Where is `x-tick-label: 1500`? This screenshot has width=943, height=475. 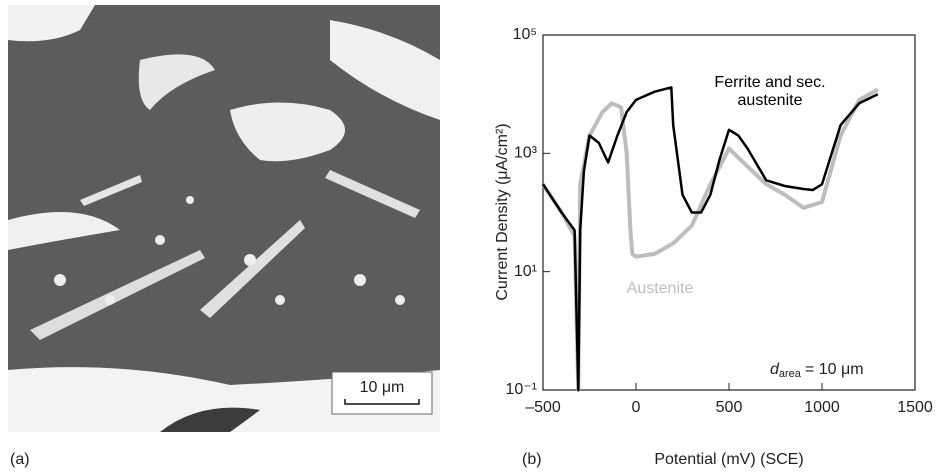 x-tick-label: 1500 is located at coordinates (915, 407).